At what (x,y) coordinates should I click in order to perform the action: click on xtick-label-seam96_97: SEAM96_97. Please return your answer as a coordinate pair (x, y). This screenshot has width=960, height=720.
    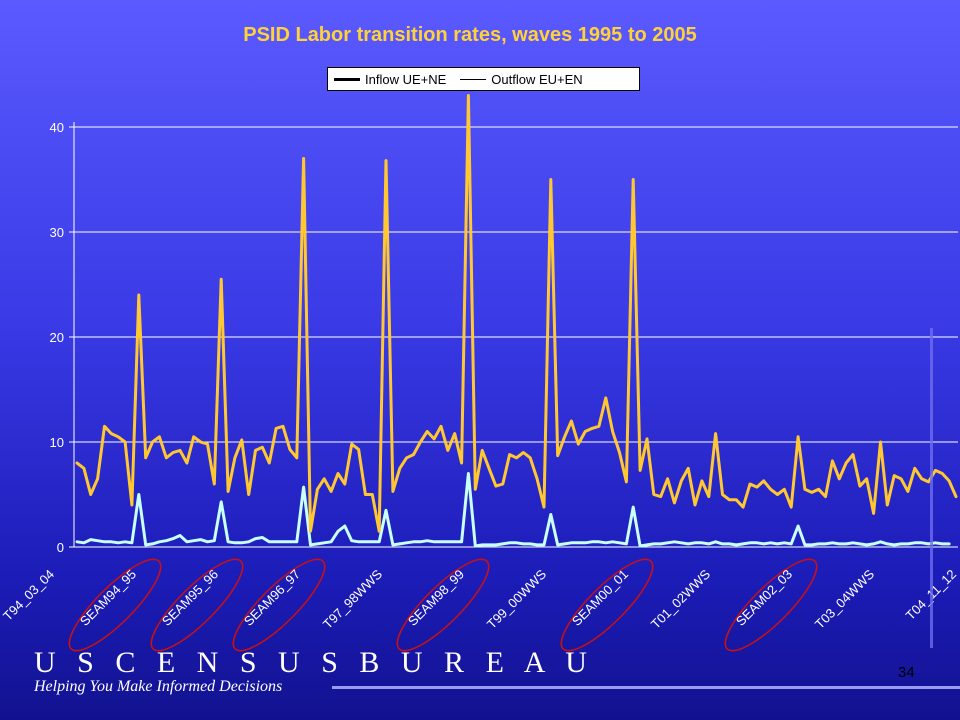
    Looking at the image, I should click on (272, 598).